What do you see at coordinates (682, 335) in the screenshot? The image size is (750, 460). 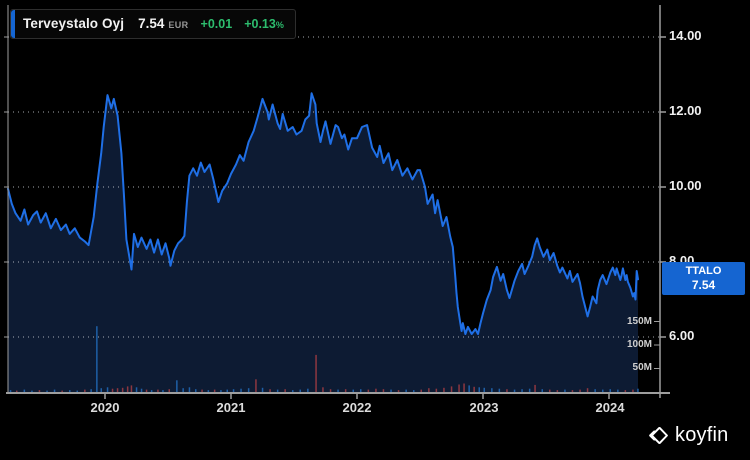 I see `y-axis-label-6: 6.00` at bounding box center [682, 335].